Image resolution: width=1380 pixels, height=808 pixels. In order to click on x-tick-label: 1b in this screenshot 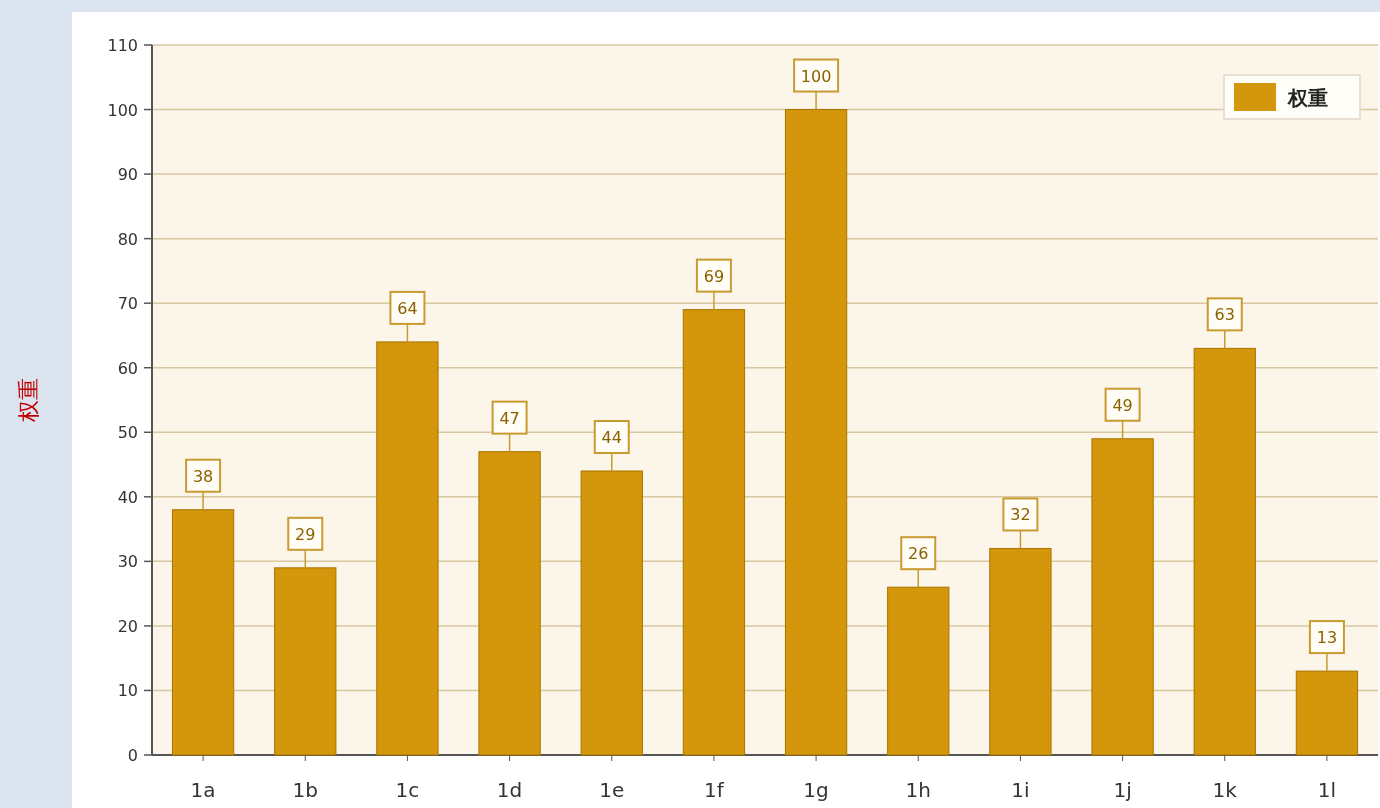, I will do `click(305, 790)`.